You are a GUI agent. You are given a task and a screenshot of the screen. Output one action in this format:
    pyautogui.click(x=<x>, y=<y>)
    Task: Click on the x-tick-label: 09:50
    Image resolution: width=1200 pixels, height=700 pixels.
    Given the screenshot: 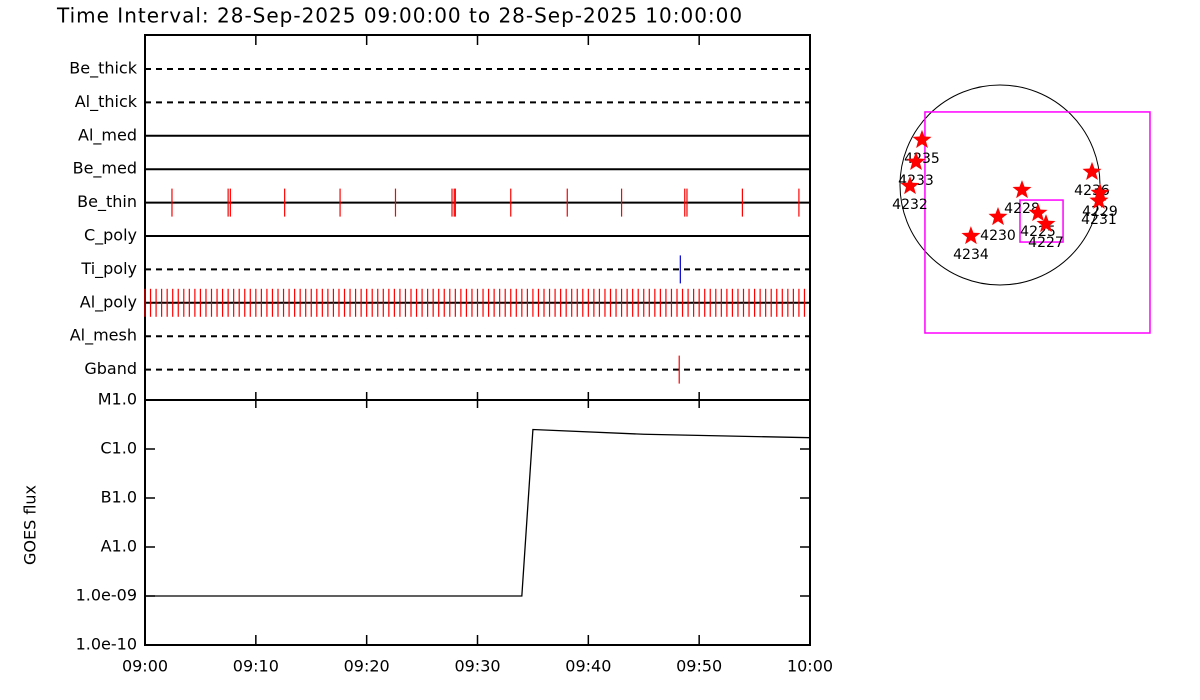 What is the action you would take?
    pyautogui.click(x=699, y=666)
    